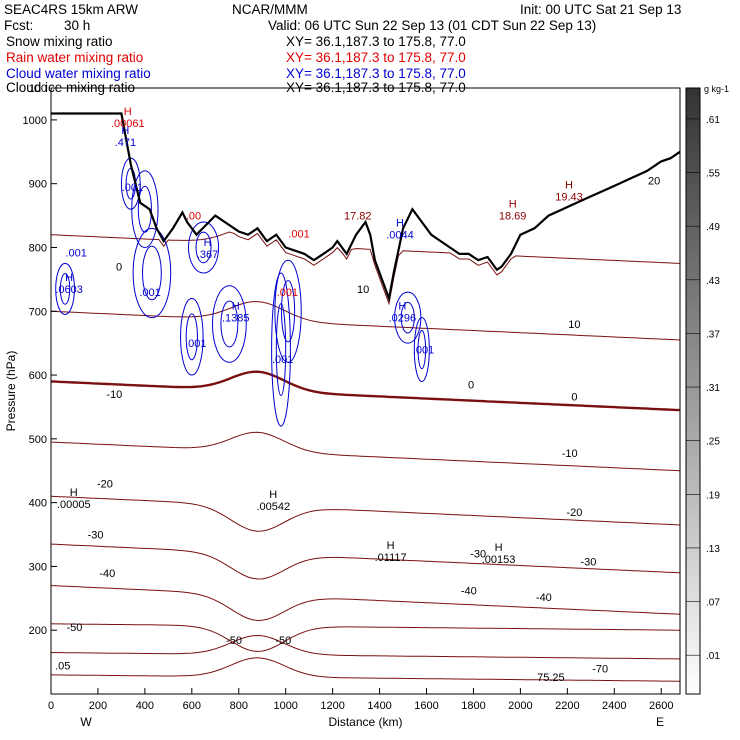 This screenshot has width=740, height=740. I want to click on y-tick-label: 200, so click(38, 631).